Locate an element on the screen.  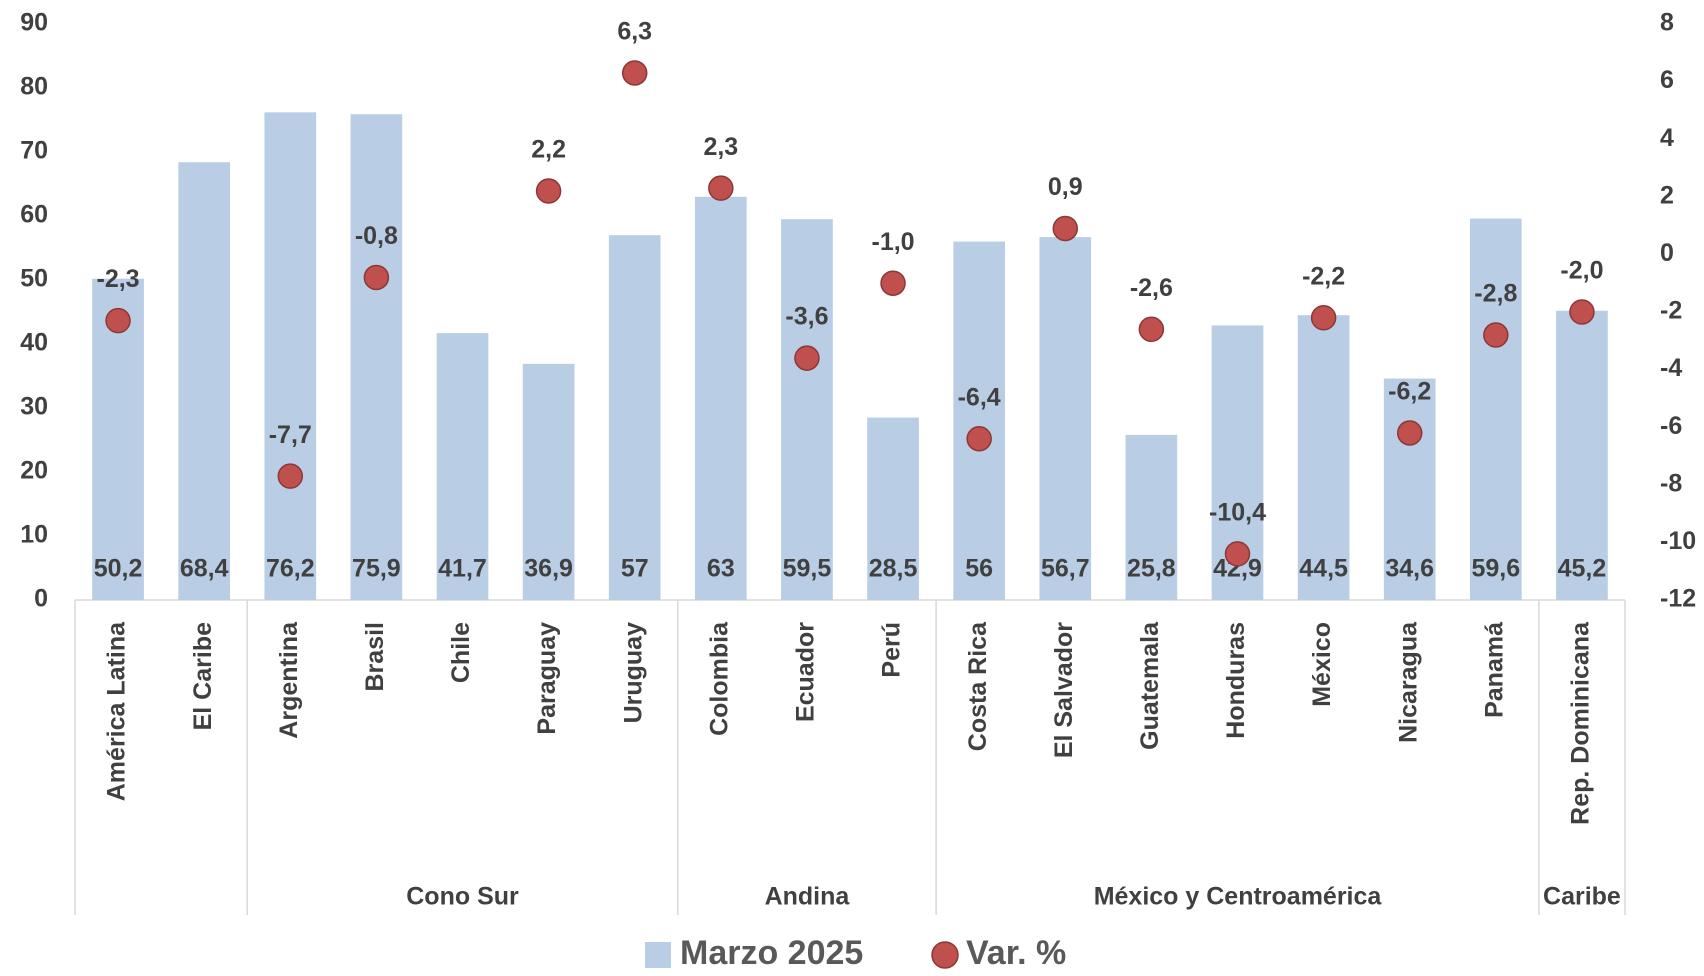
x-tick-label: Perú is located at coordinates (892, 650).